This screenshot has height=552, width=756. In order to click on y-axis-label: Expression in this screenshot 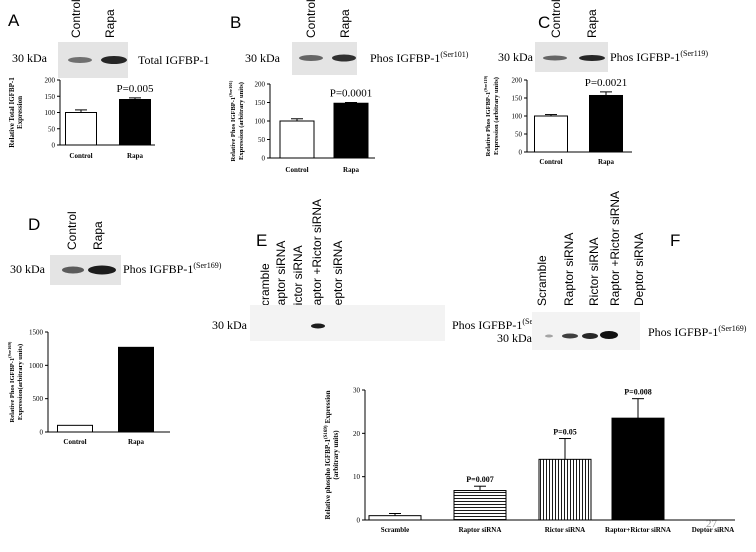, I will do `click(20, 112)`.